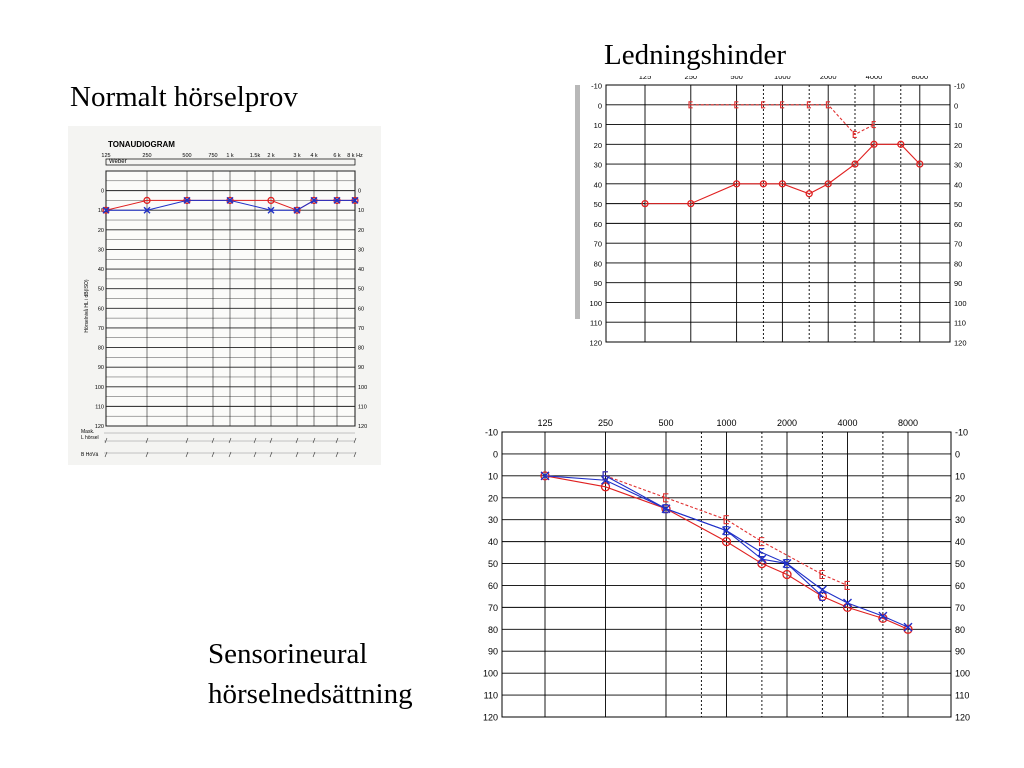 The width and height of the screenshot is (1024, 768). Describe the element at coordinates (271, 156) in the screenshot. I see `x-tick-label: 2 k` at that location.